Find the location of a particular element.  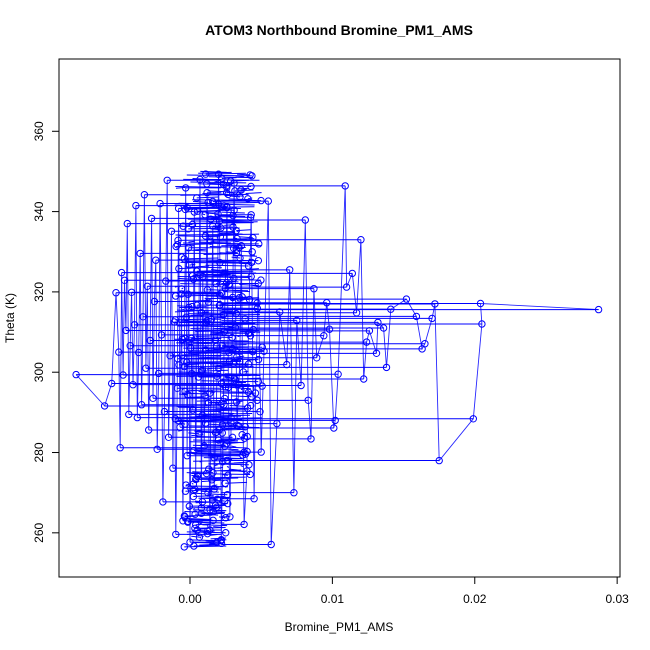

y-tick-label: 320 is located at coordinates (39, 292).